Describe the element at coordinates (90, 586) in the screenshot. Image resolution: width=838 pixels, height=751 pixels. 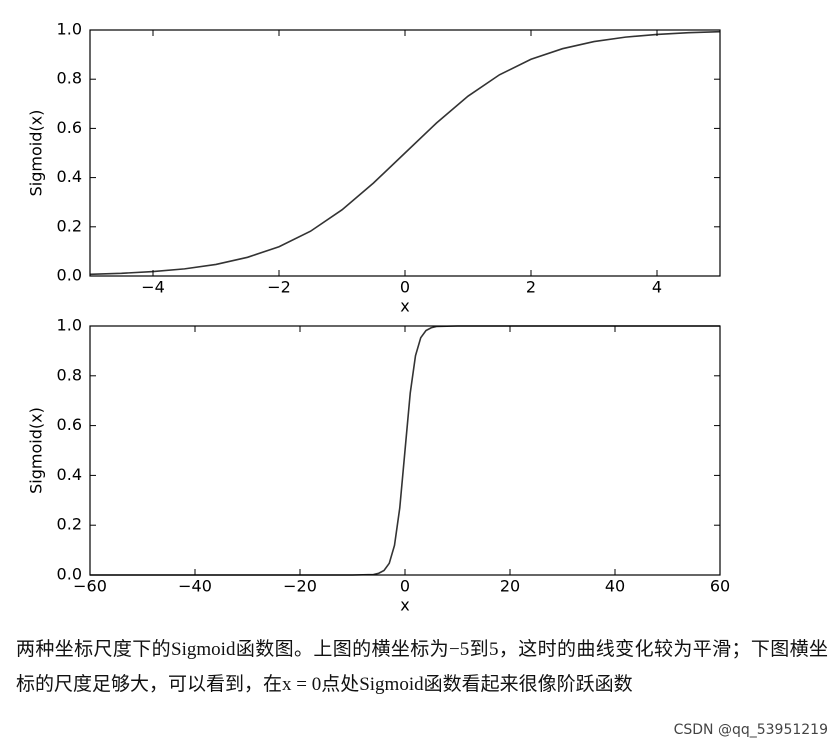
I see `x-tick-label: −60` at that location.